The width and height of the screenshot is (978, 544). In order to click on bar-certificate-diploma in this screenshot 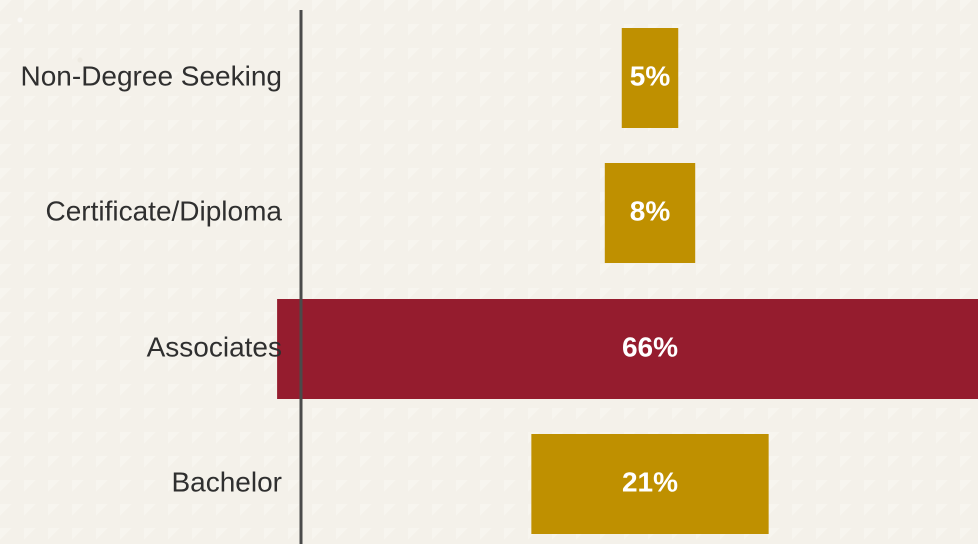, I will do `click(650, 213)`.